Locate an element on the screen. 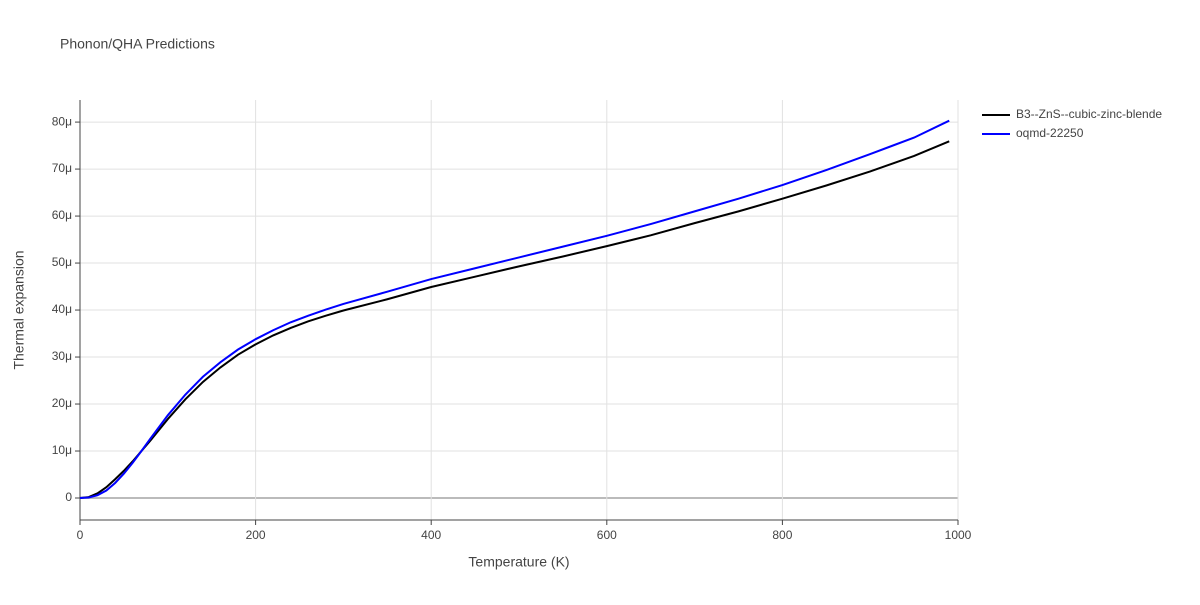 This screenshot has height=605, width=1200. x-tick-label: 1000 is located at coordinates (958, 535).